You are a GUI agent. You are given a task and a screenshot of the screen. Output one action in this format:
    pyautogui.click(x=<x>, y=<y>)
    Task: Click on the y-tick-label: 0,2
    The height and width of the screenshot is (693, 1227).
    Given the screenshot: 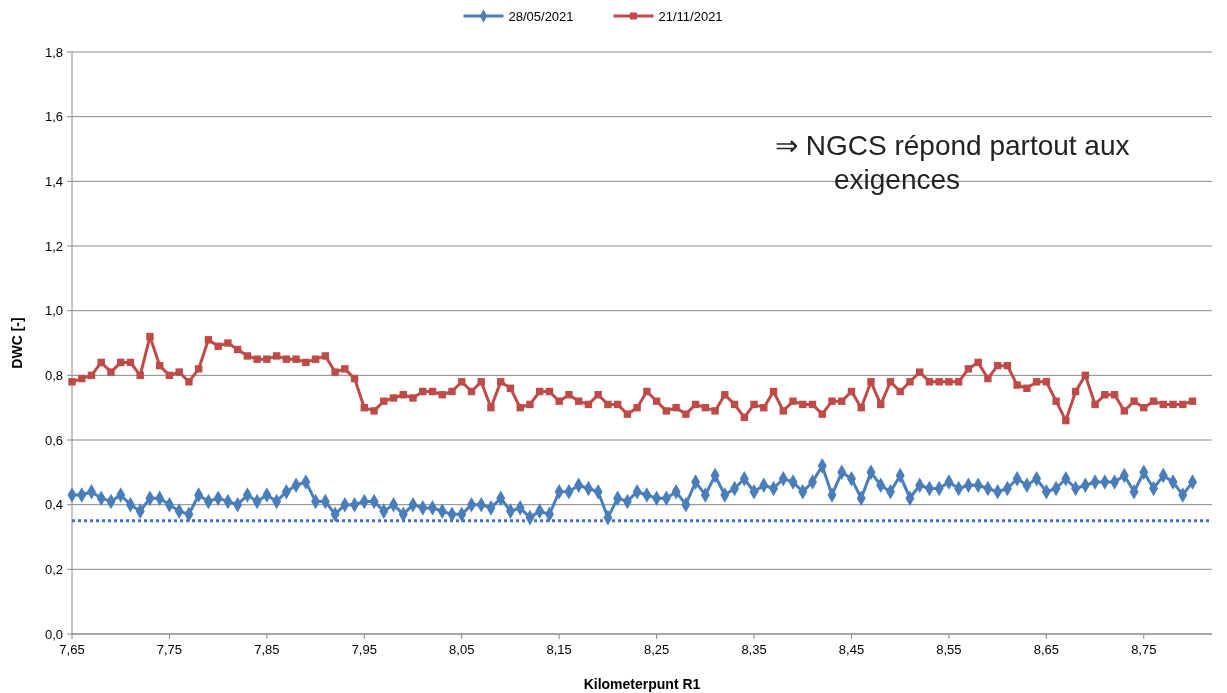 What is the action you would take?
    pyautogui.click(x=53, y=569)
    